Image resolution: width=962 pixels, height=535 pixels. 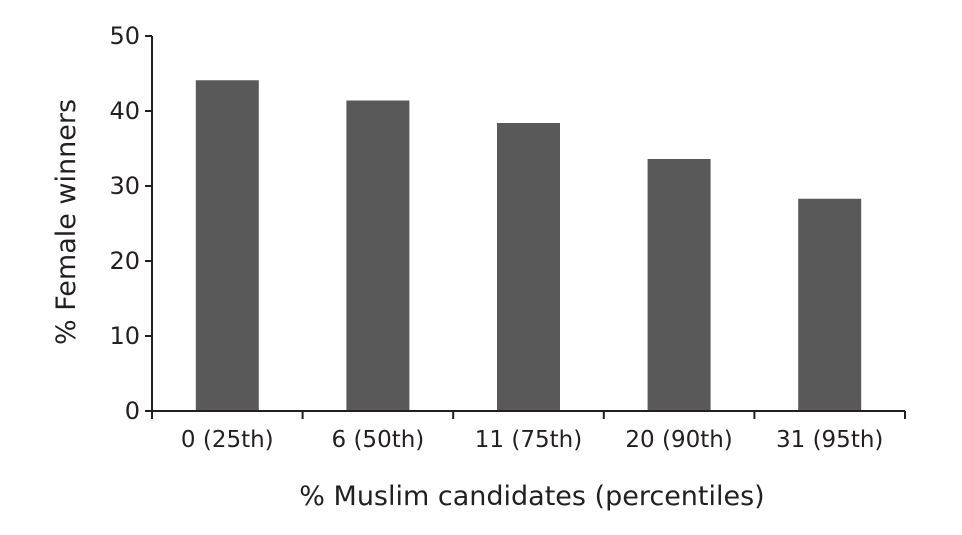 I want to click on x-tick-label: 20 (90th), so click(x=678, y=440).